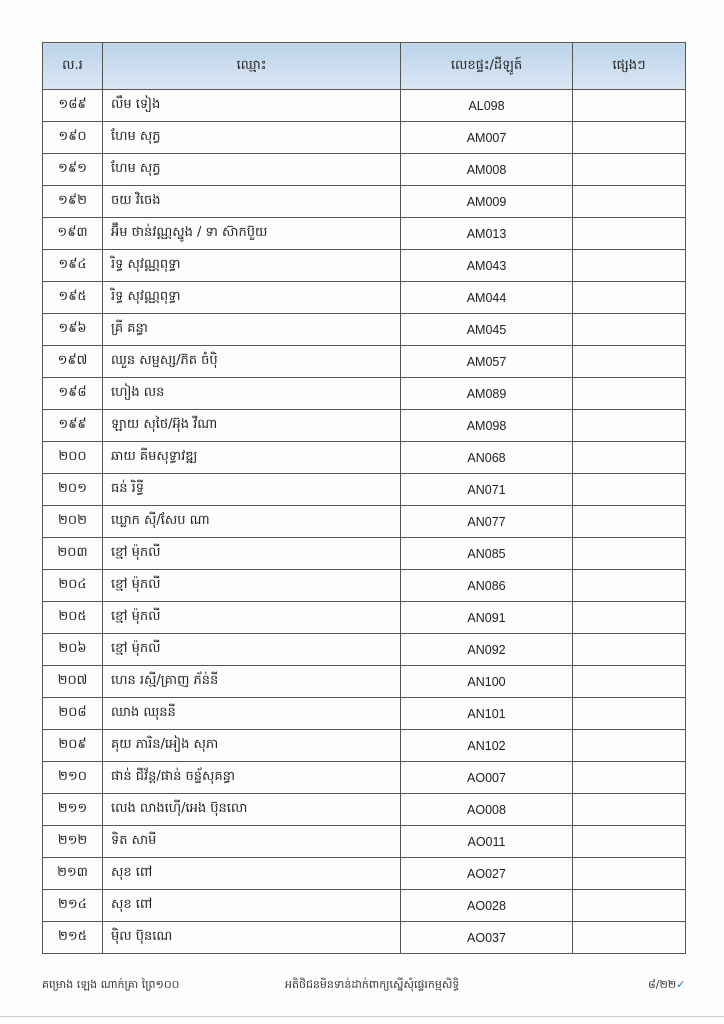 The height and width of the screenshot is (1024, 724). I want to click on row-number: ២១៥, so click(72, 937).